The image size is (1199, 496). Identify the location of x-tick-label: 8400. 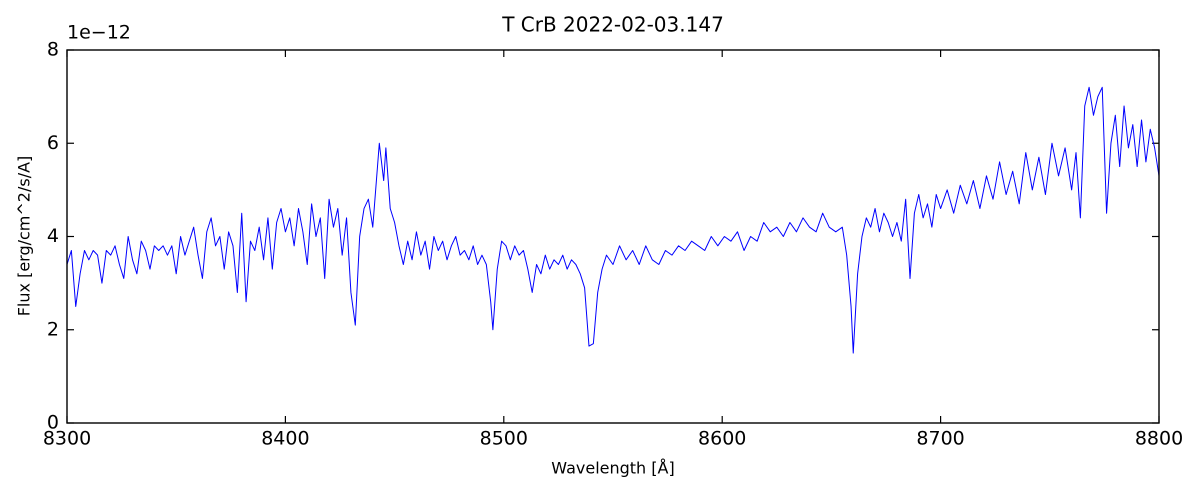
(285, 439).